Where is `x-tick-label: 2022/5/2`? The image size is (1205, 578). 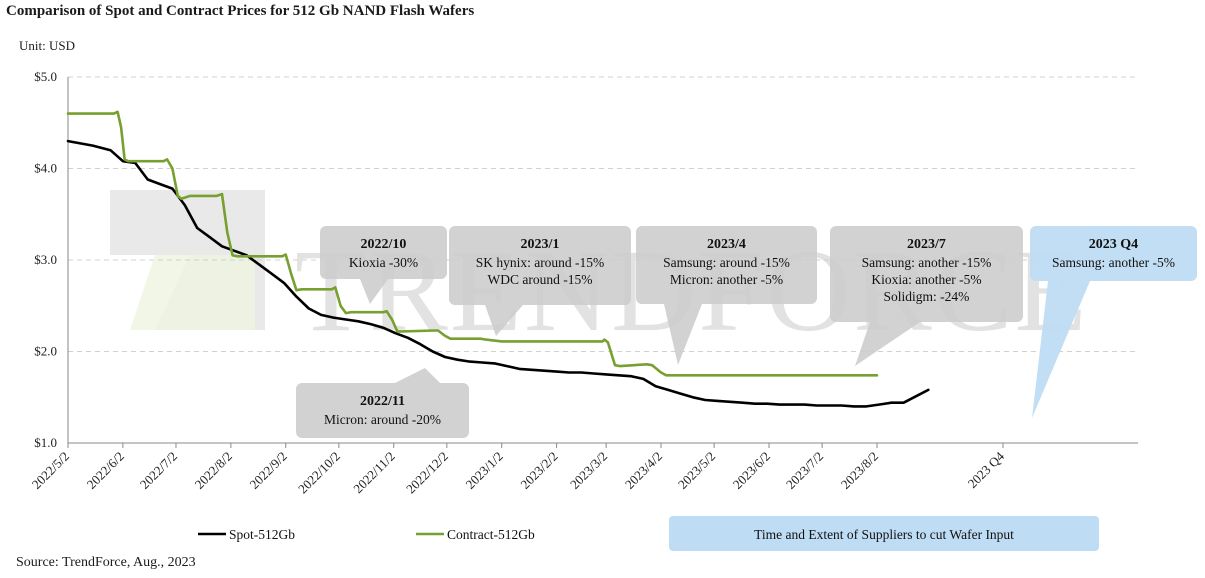 x-tick-label: 2022/5/2 is located at coordinates (50, 470).